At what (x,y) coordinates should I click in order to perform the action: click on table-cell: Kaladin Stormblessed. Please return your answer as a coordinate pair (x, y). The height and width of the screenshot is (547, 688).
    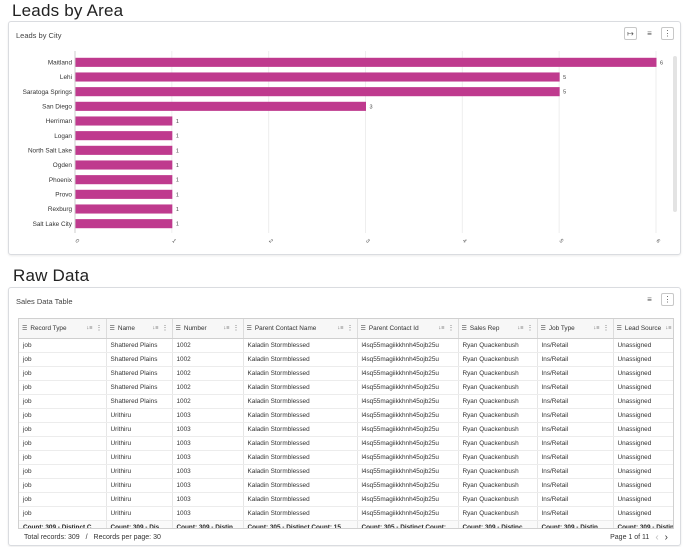
    Looking at the image, I should click on (300, 373).